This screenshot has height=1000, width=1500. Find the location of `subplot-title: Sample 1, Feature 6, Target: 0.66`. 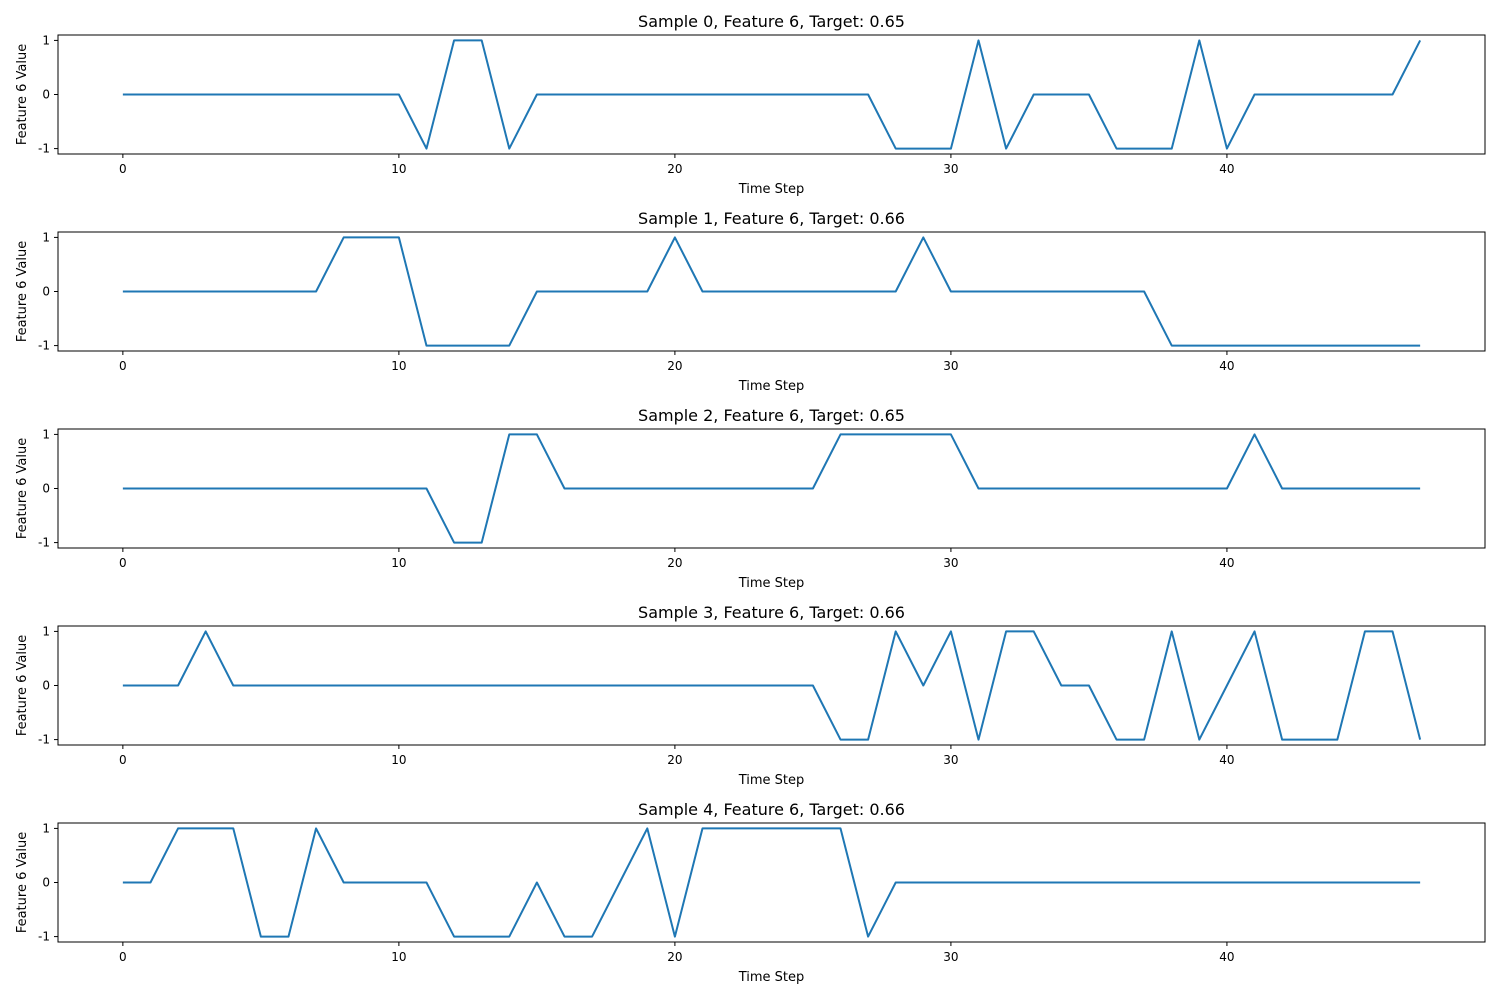

subplot-title: Sample 1, Feature 6, Target: 0.66 is located at coordinates (771, 218).